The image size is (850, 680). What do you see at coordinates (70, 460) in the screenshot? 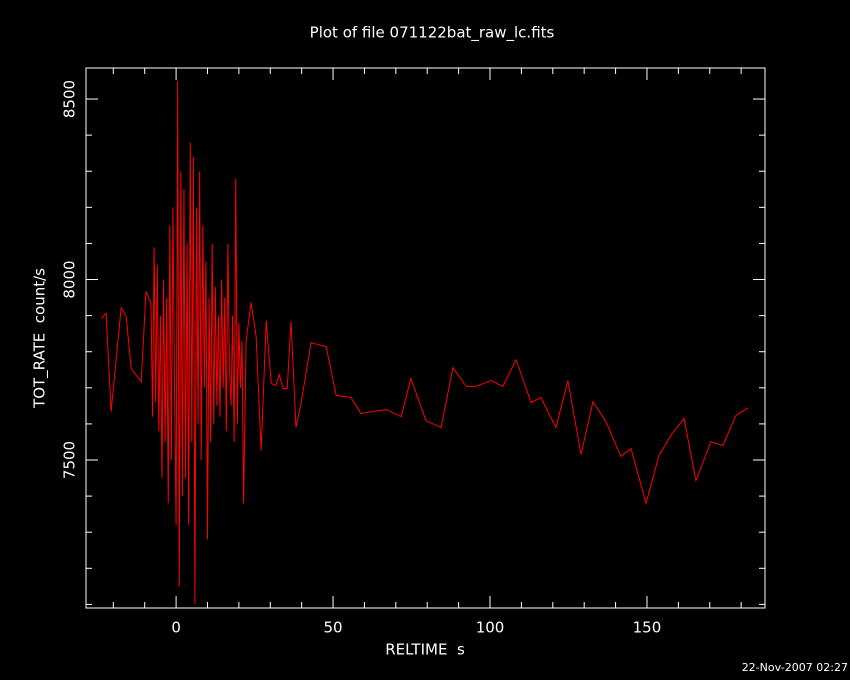
I see `y-tick-label: 7500` at bounding box center [70, 460].